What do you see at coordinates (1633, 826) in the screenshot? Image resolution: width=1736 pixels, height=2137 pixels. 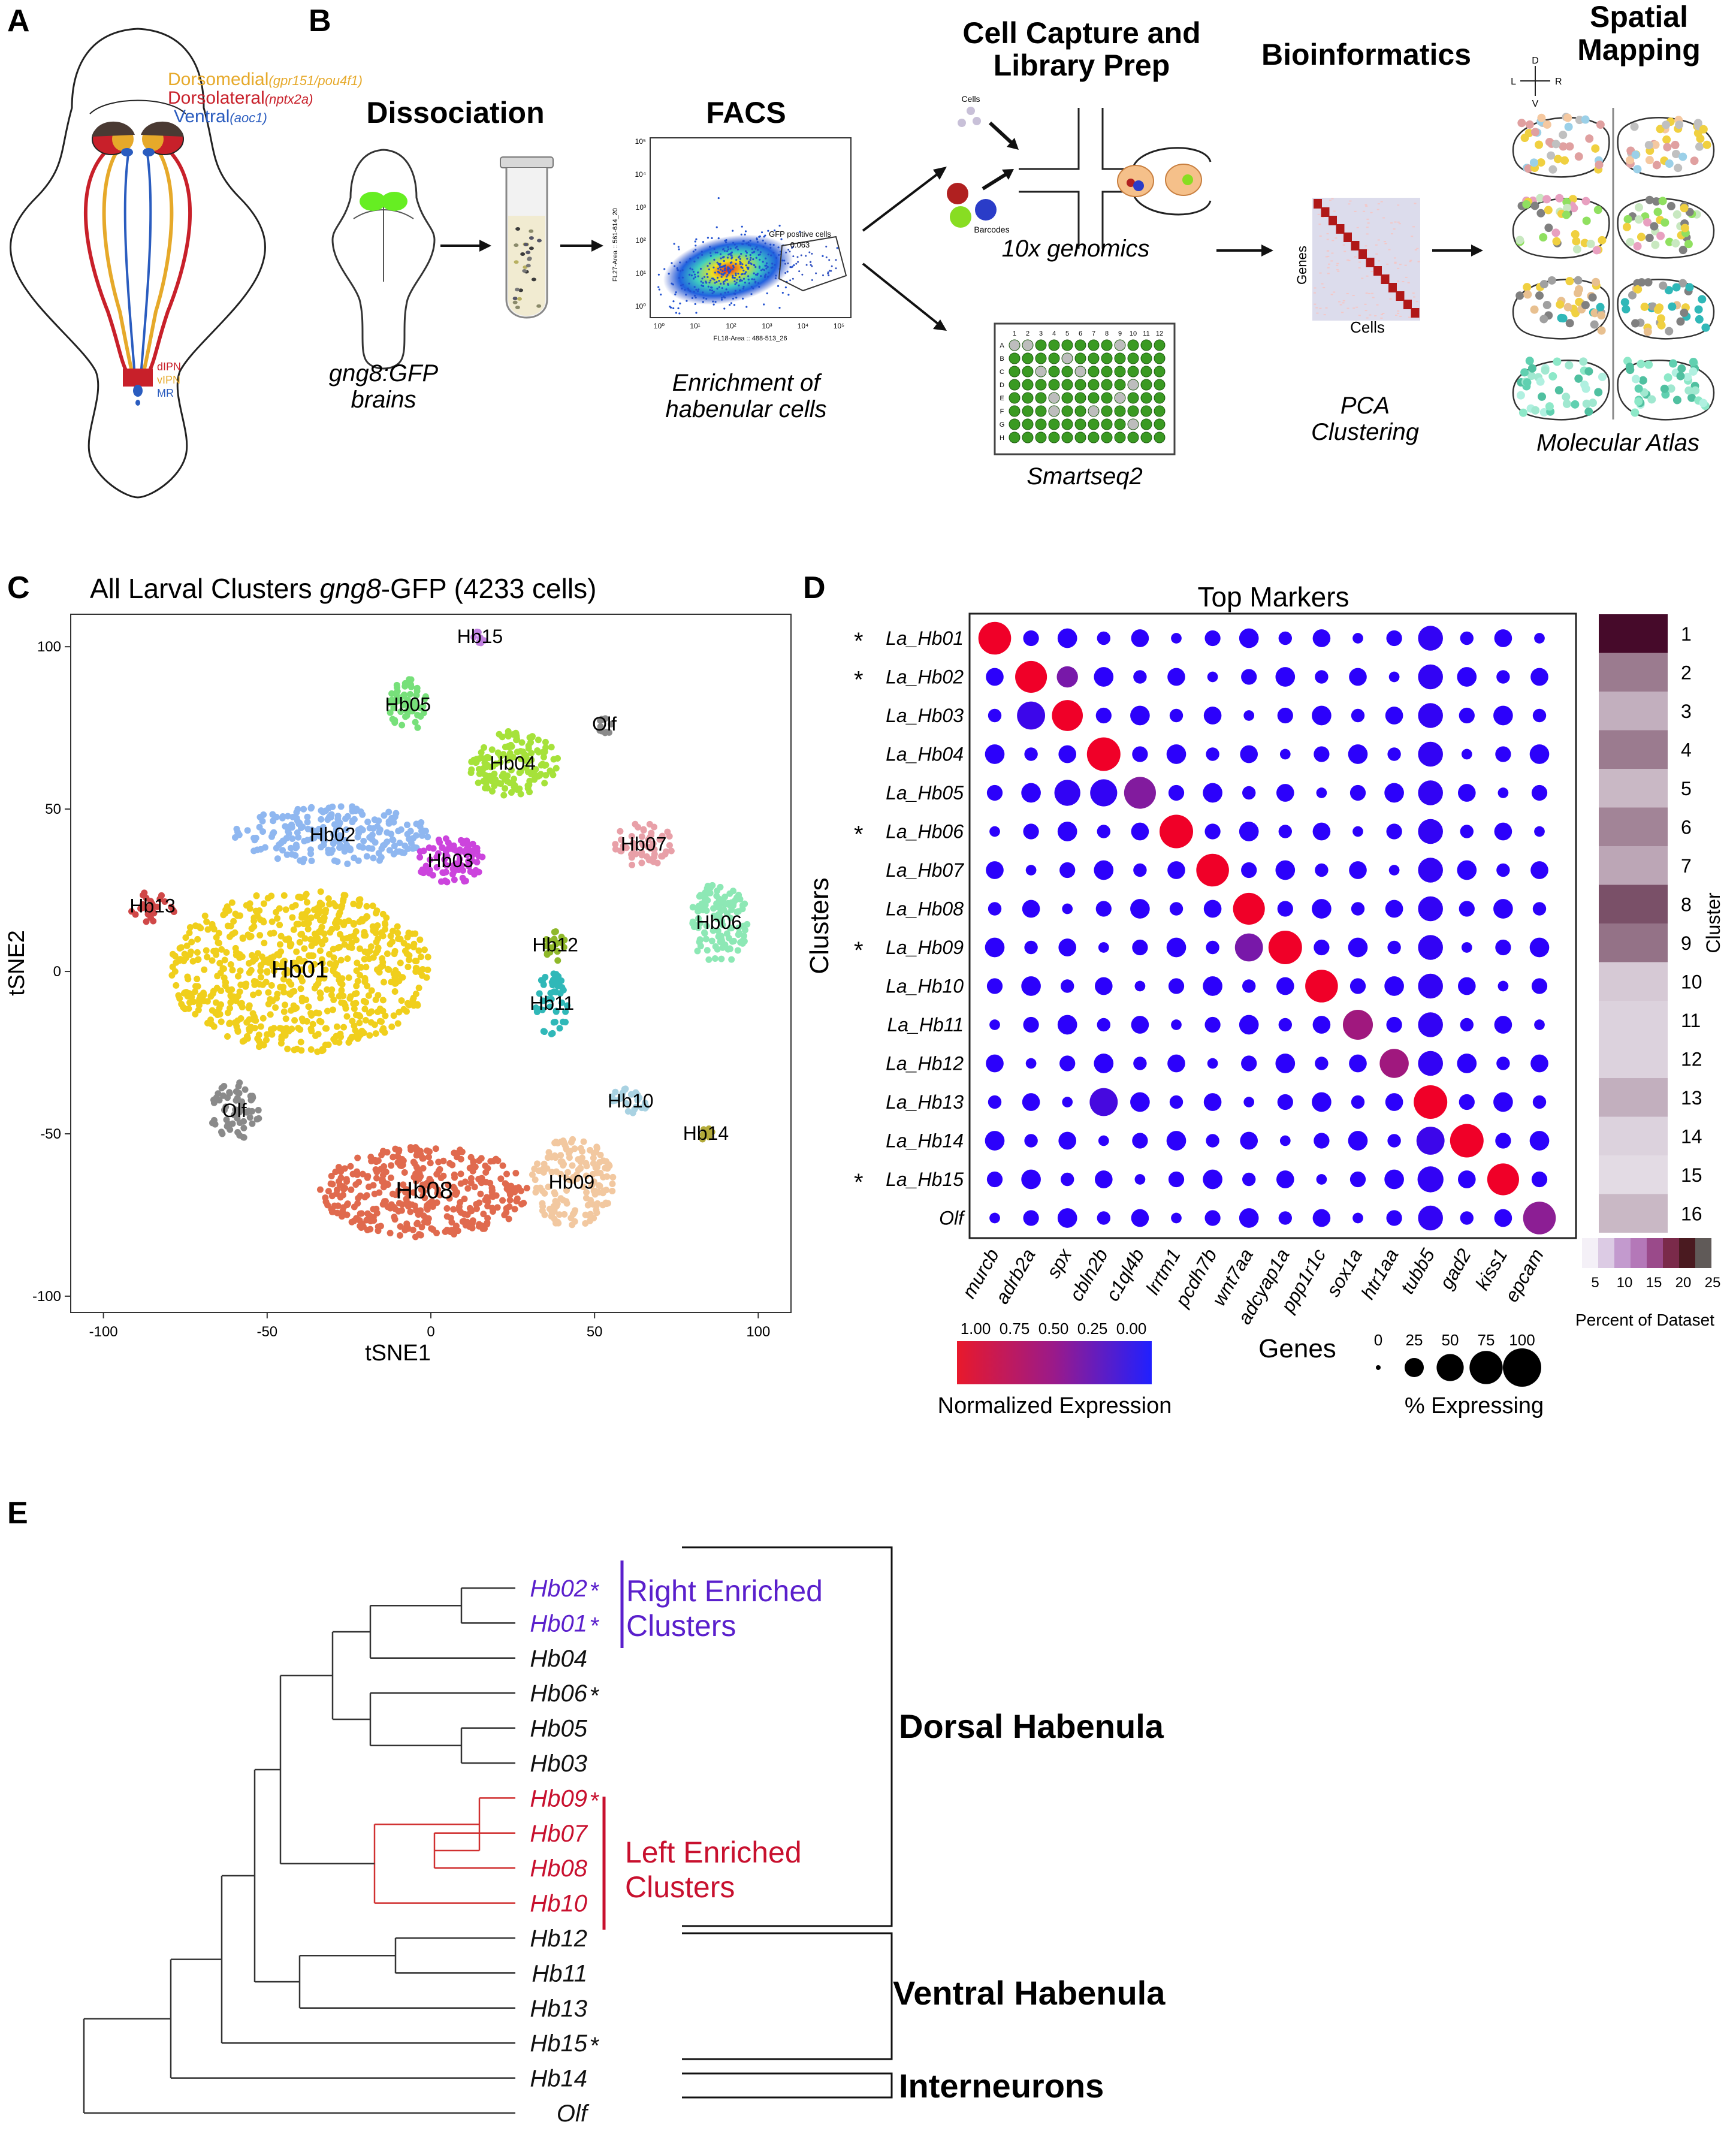 I see `cluster-bar-cell` at bounding box center [1633, 826].